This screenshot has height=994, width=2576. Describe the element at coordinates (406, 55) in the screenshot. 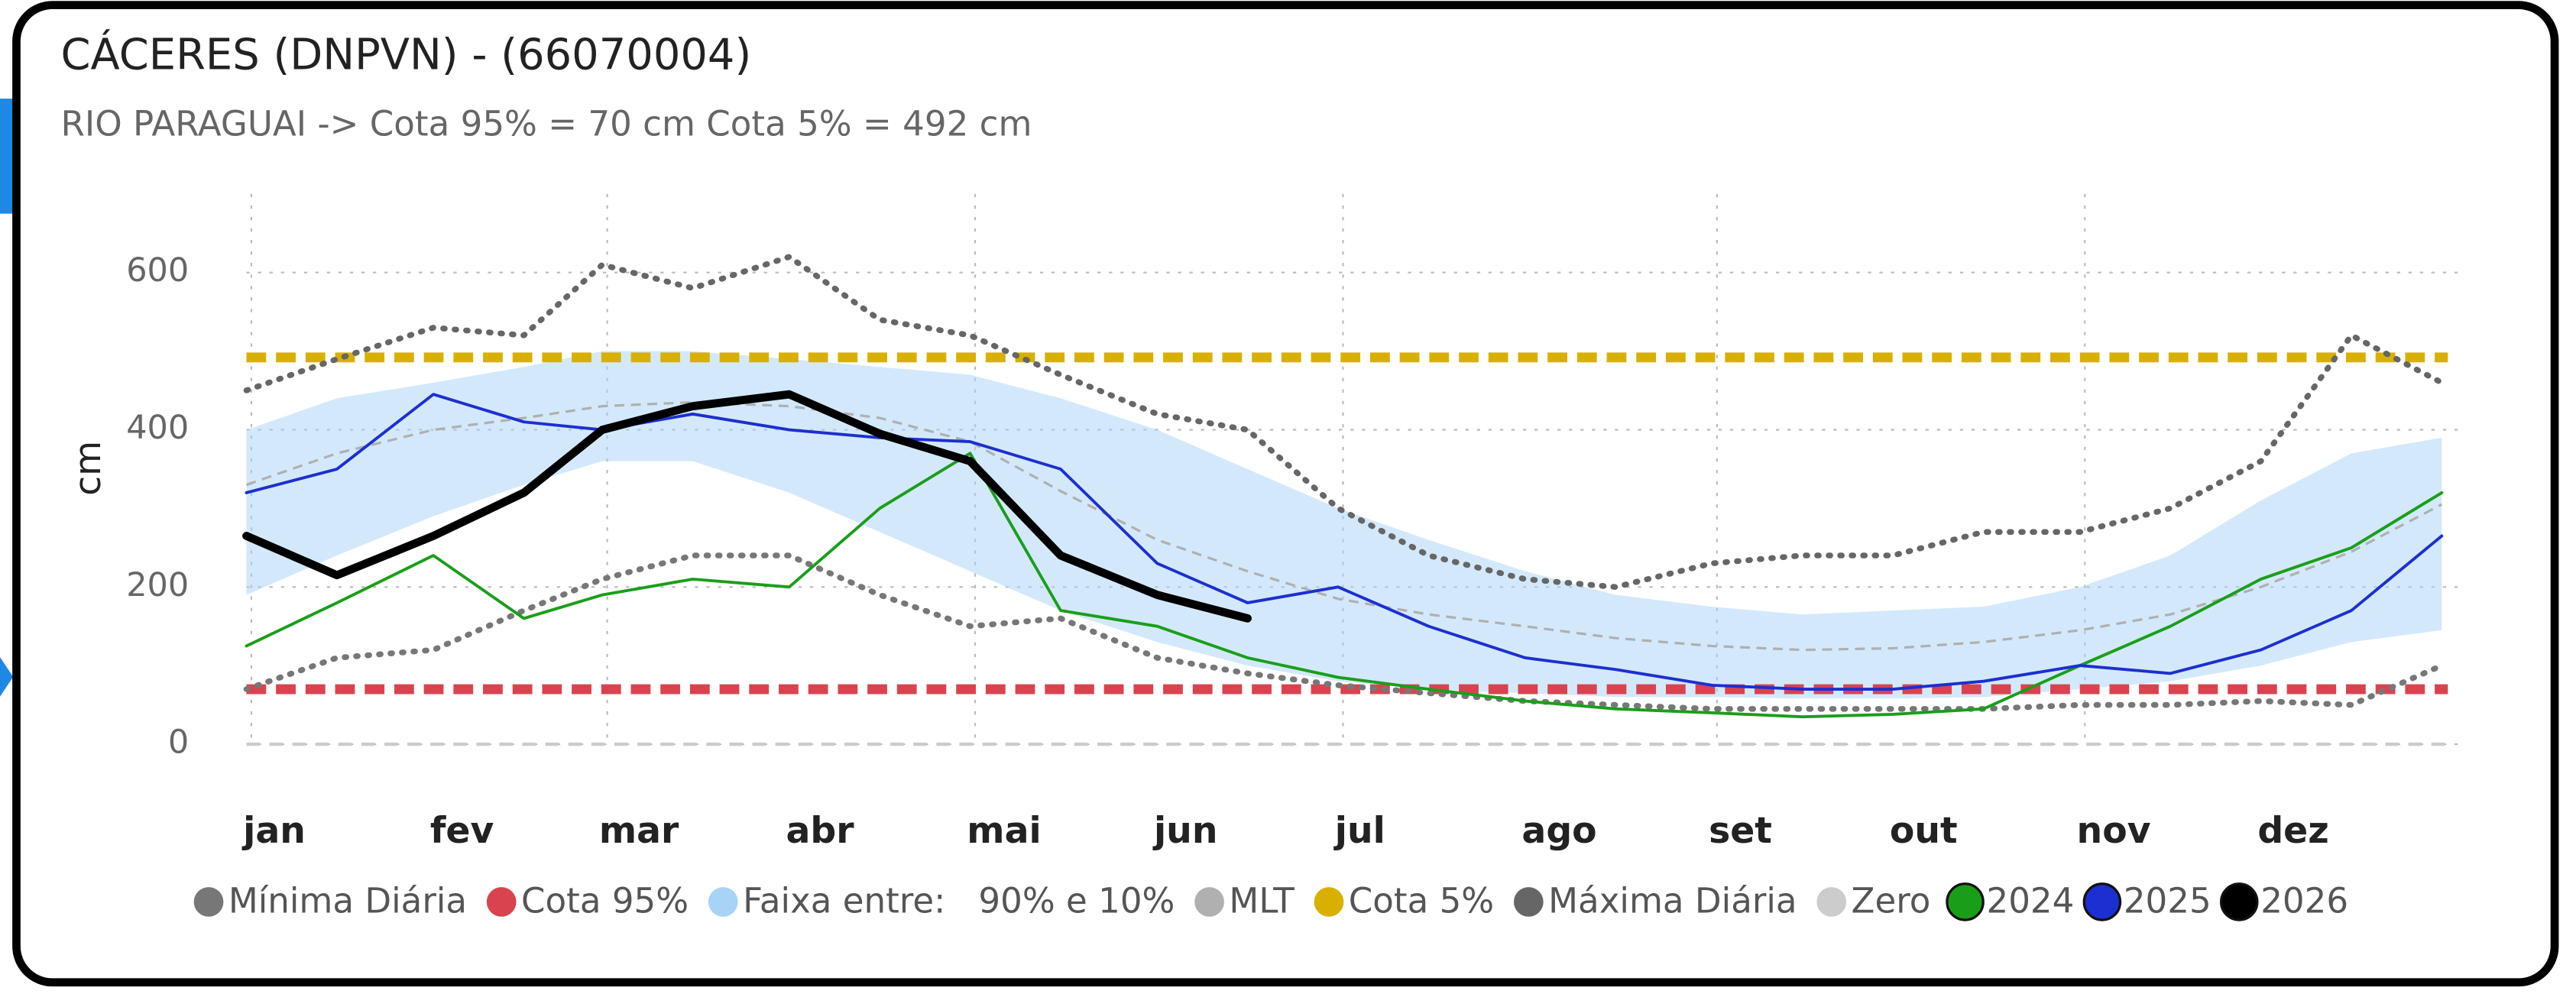

I see `chart-title: CÁCERES (DNPVN) - (66070004)` at that location.